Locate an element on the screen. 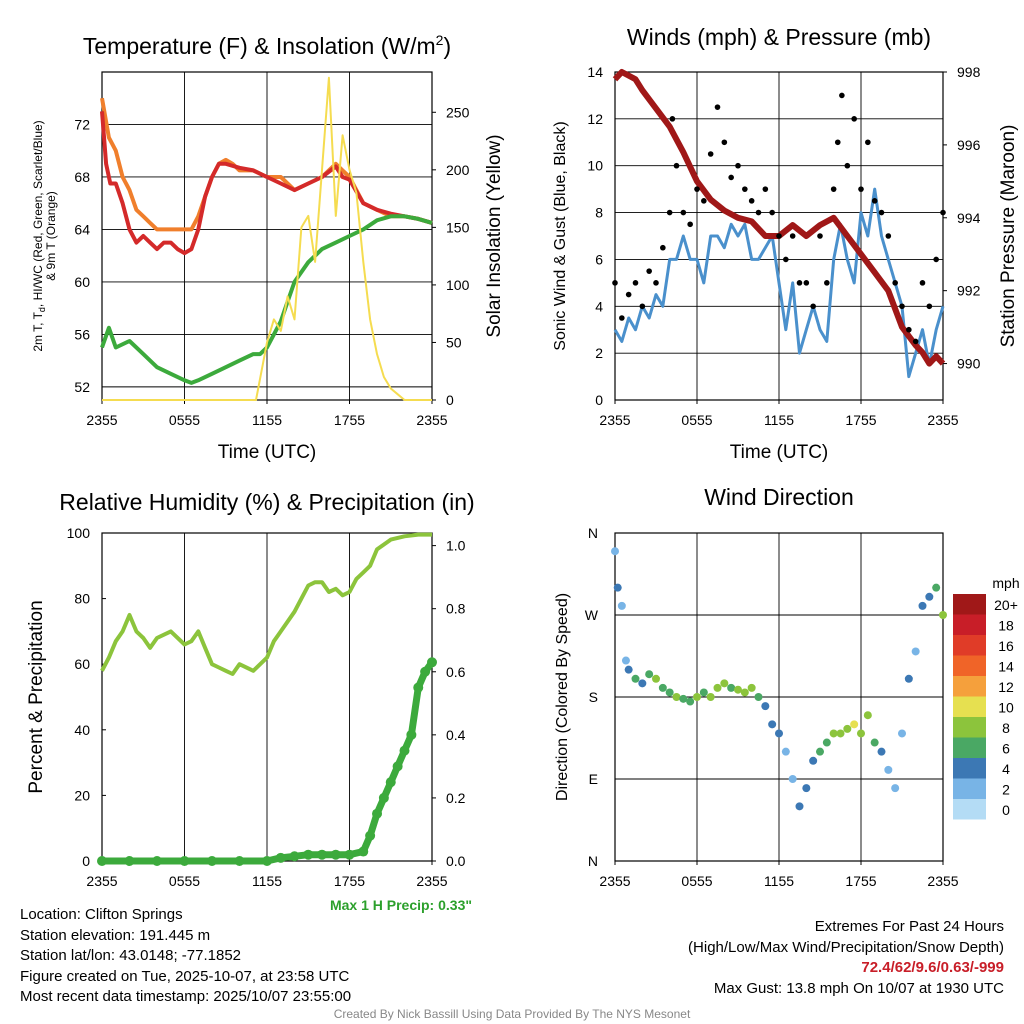 The image size is (1024, 1024). y-tick-label: 8 is located at coordinates (599, 213).